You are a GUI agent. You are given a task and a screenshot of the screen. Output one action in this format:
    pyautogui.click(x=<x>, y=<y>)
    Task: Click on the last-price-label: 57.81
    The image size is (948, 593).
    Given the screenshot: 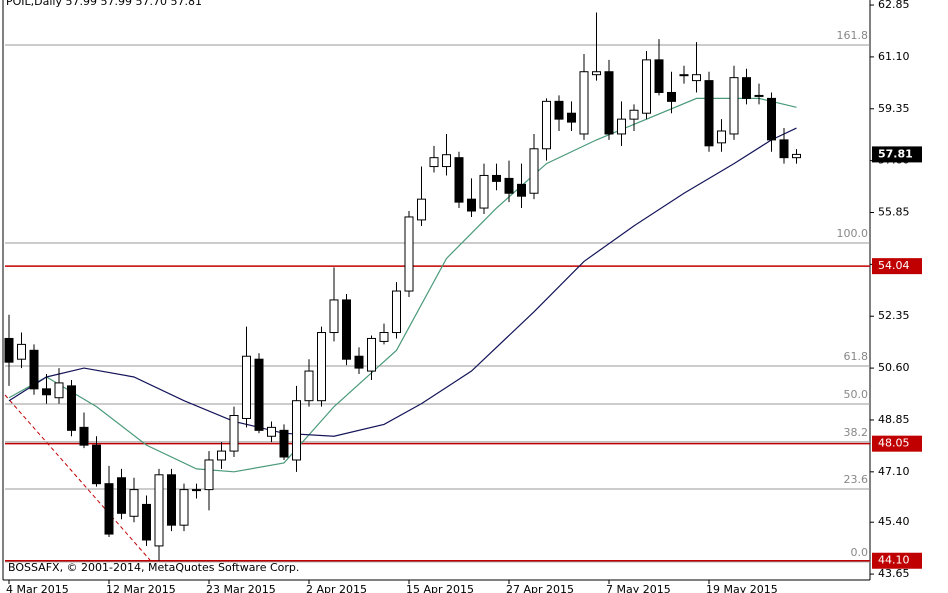 What is the action you would take?
    pyautogui.click(x=895, y=153)
    